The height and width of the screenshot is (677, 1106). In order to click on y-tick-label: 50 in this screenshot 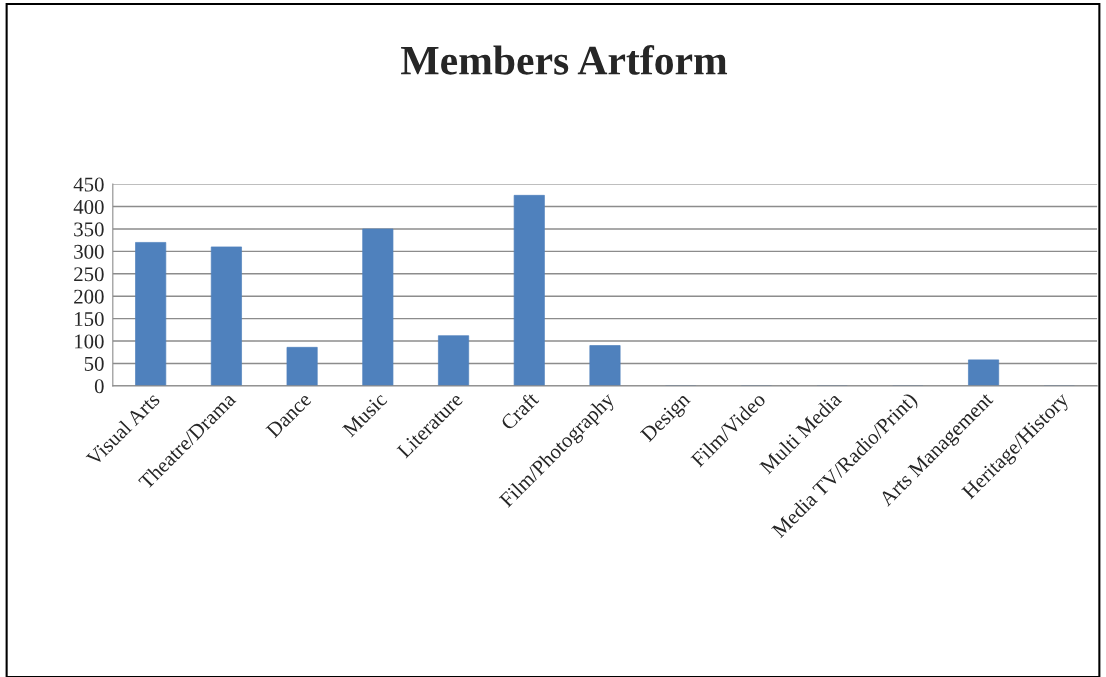, I will do `click(94, 363)`.